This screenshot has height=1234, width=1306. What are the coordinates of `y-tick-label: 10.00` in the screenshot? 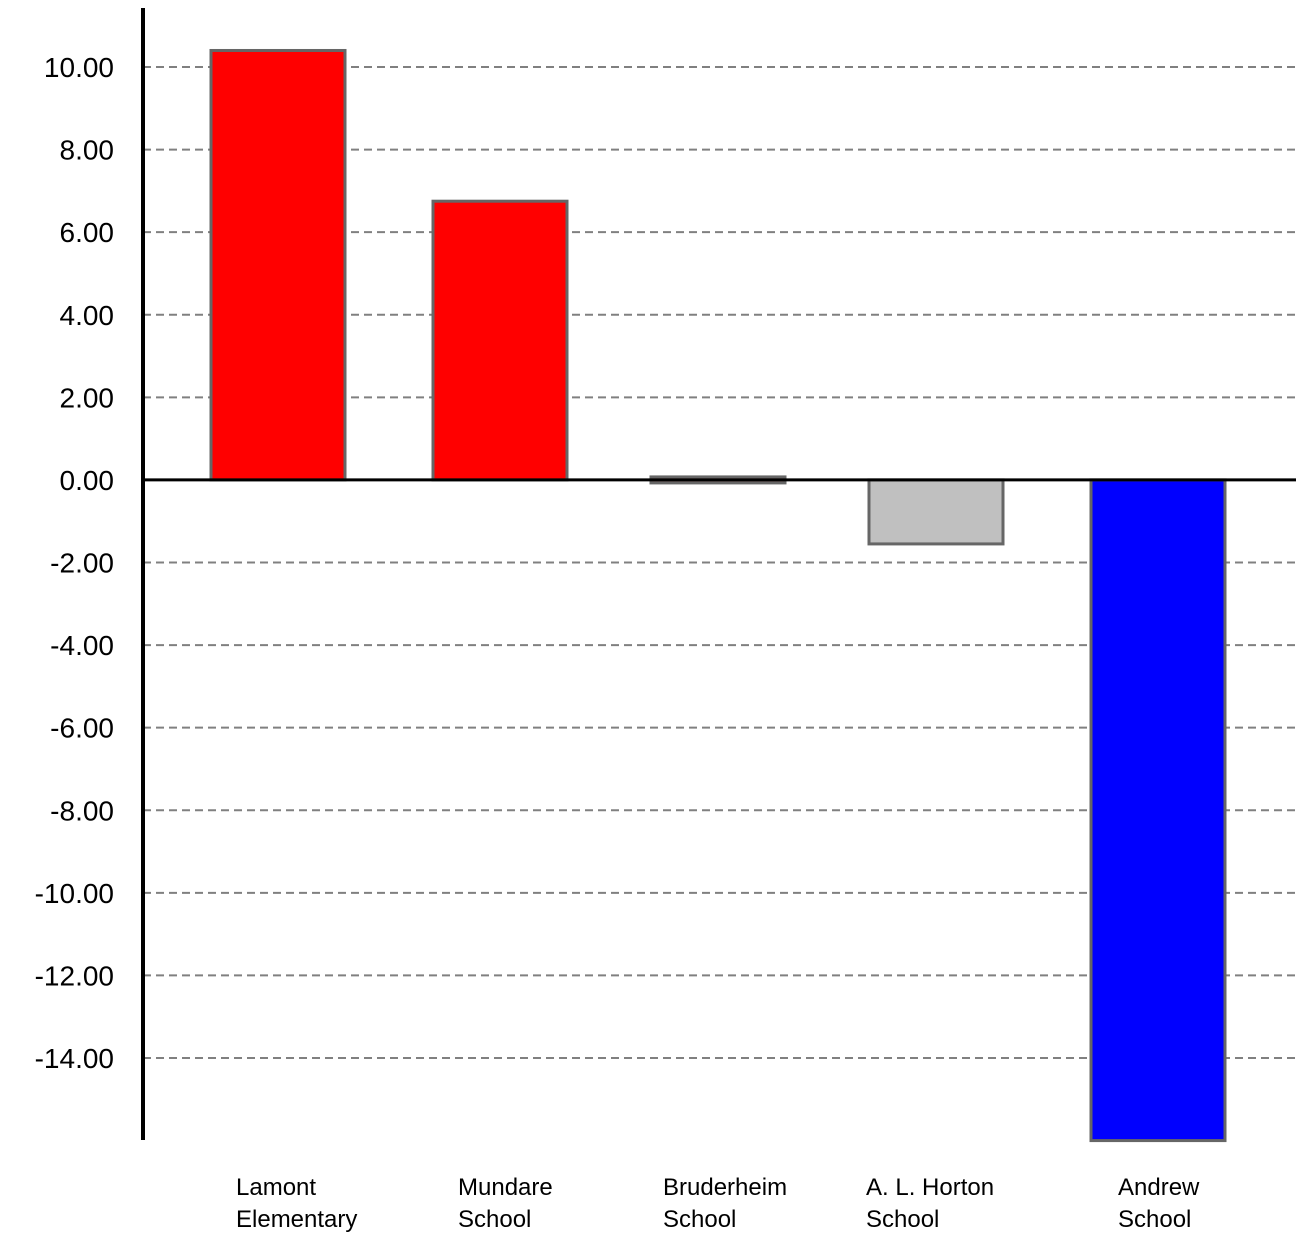 It's located at (79, 67).